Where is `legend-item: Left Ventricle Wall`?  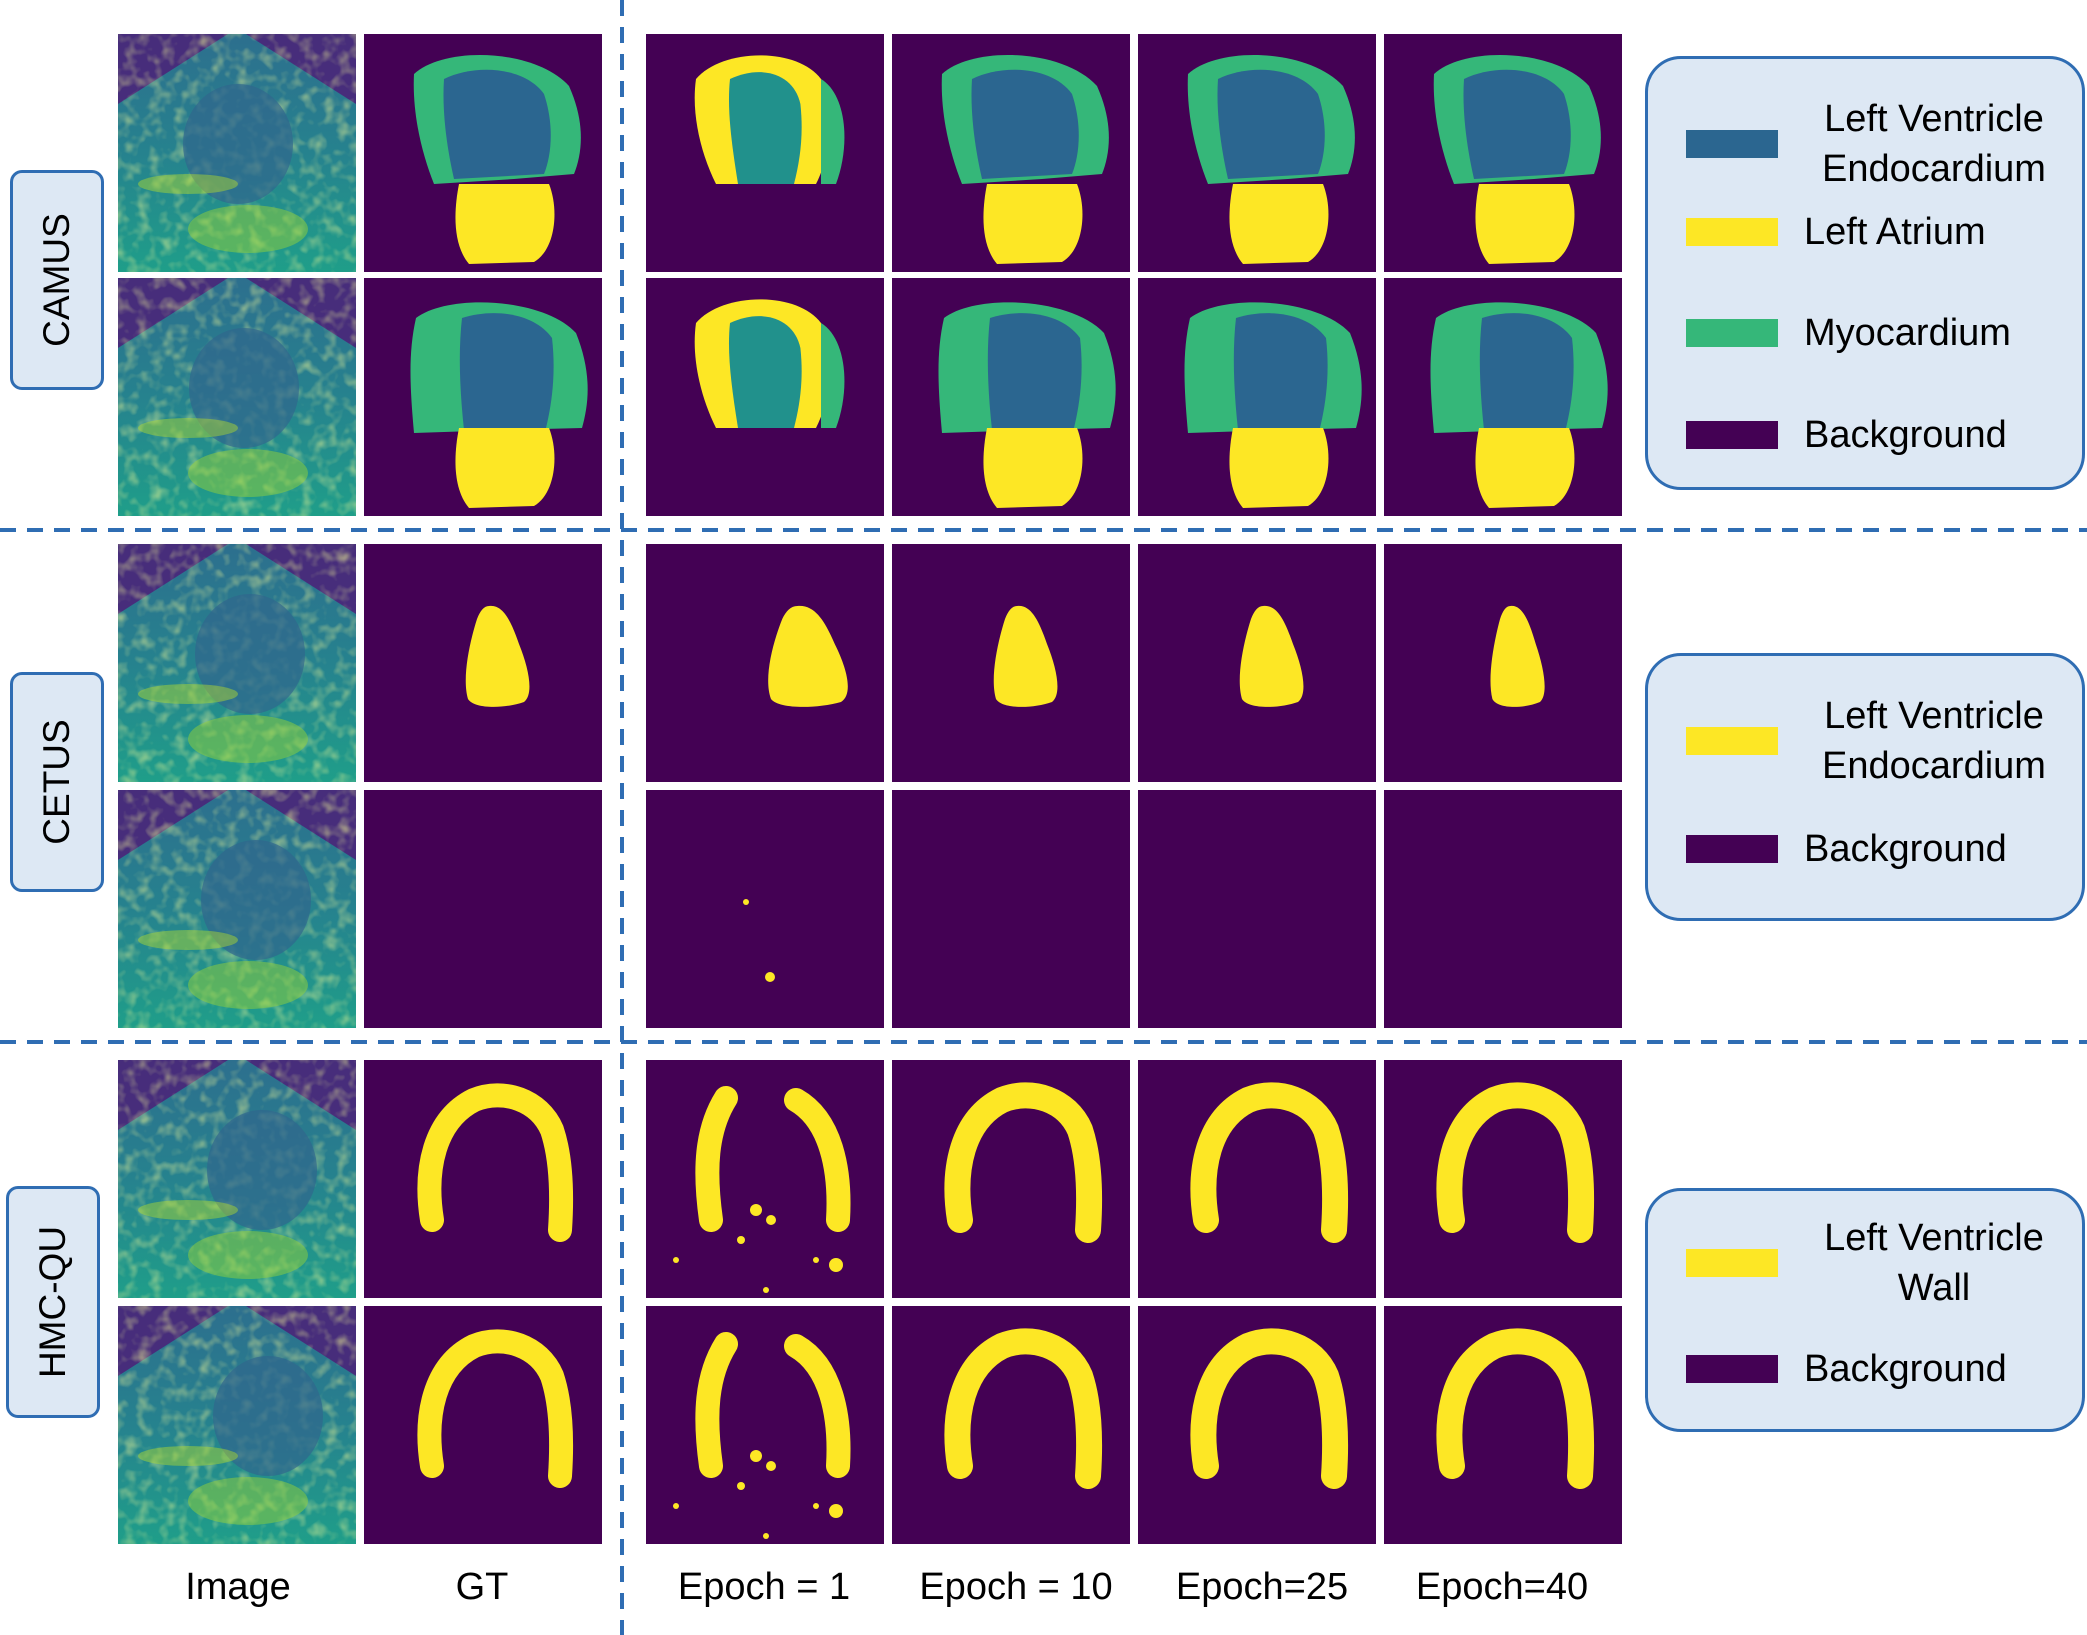
legend-item: Left Ventricle Wall is located at coordinates (1876, 1263).